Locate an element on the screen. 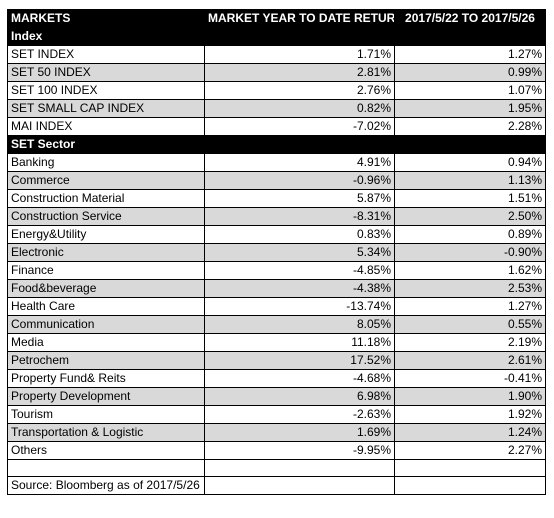 This screenshot has width=554, height=518. row-ytd-return: 0.82% is located at coordinates (299, 108).